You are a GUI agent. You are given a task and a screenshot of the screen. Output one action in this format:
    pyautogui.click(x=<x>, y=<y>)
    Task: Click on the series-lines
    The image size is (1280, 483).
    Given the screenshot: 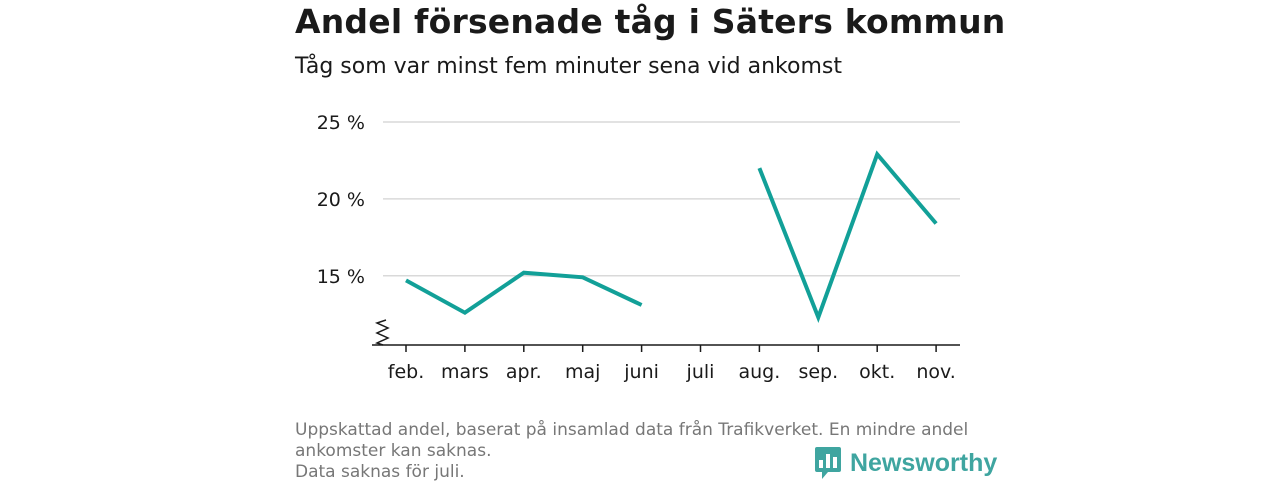 What is the action you would take?
    pyautogui.click(x=671, y=236)
    